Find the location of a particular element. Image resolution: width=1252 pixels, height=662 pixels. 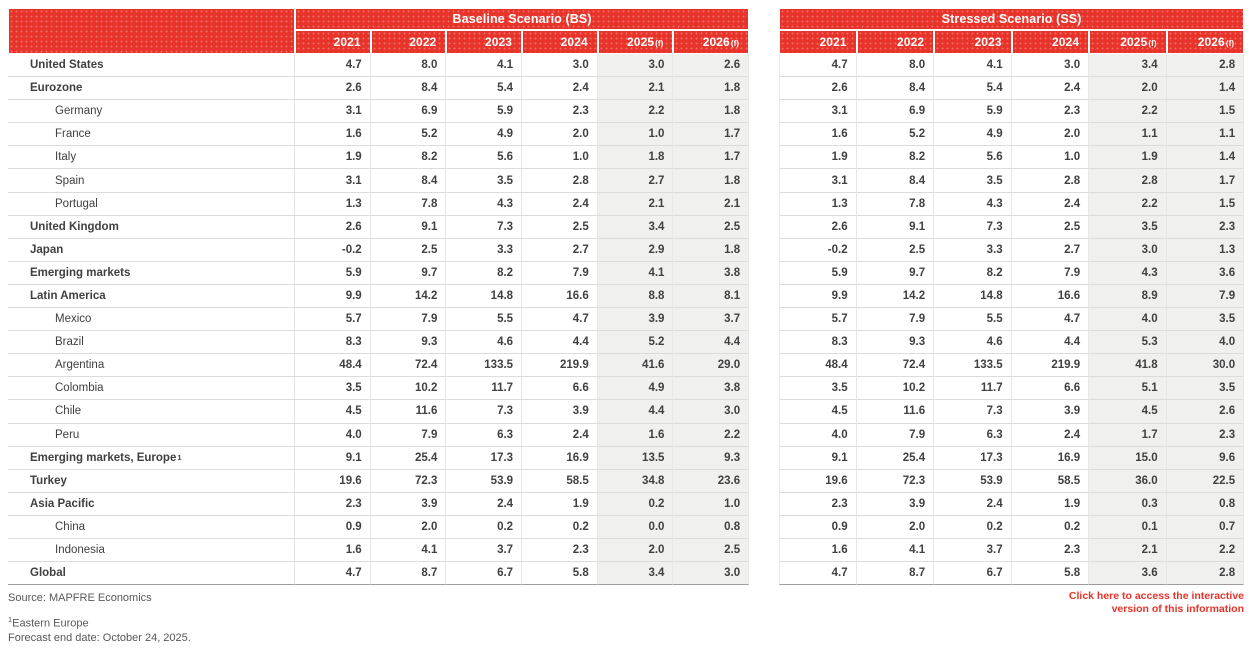

row-label: China is located at coordinates (151, 527).